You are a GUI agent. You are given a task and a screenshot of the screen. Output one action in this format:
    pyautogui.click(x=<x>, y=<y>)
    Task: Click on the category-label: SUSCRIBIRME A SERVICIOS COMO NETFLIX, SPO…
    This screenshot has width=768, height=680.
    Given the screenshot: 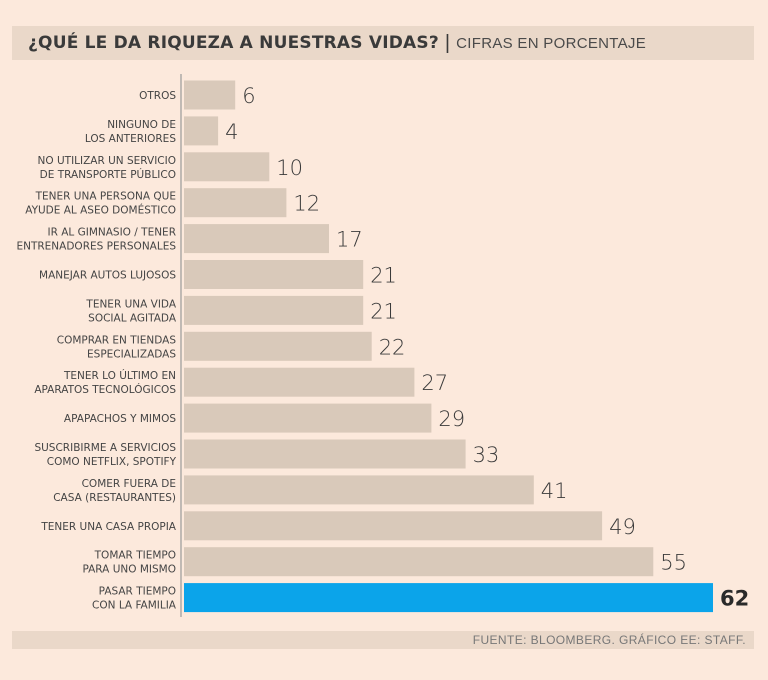 What is the action you would take?
    pyautogui.click(x=105, y=455)
    